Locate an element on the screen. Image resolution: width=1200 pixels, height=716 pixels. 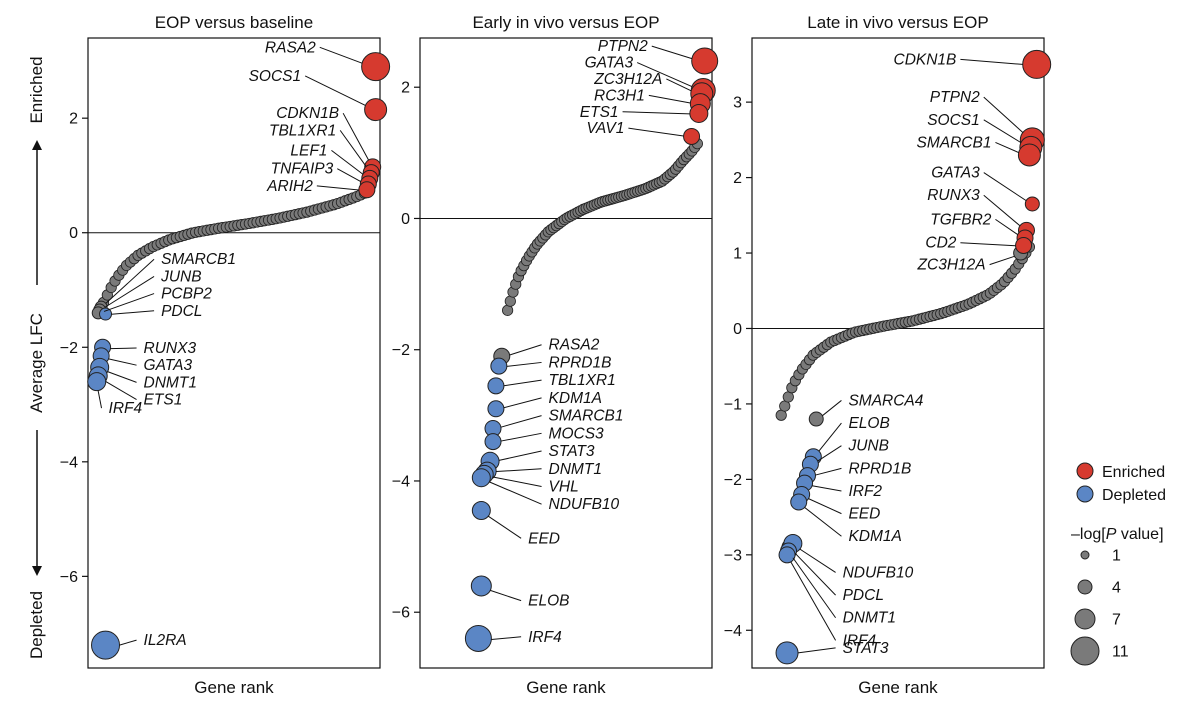
gene-label-kdm1a: KDM1A is located at coordinates (575, 398).